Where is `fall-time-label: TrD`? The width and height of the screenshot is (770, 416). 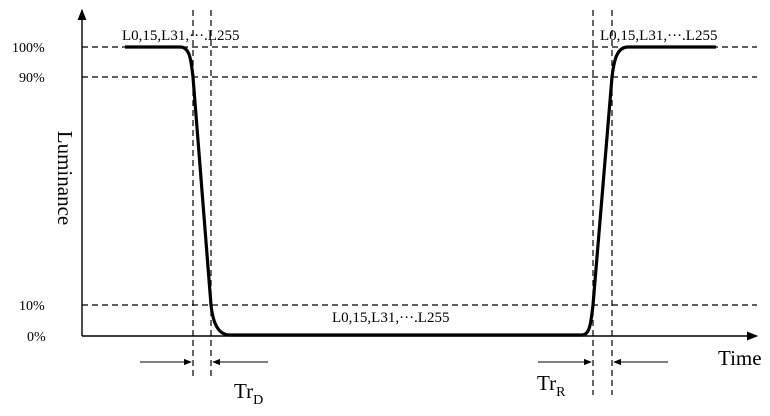
fall-time-label: TrD is located at coordinates (248, 393).